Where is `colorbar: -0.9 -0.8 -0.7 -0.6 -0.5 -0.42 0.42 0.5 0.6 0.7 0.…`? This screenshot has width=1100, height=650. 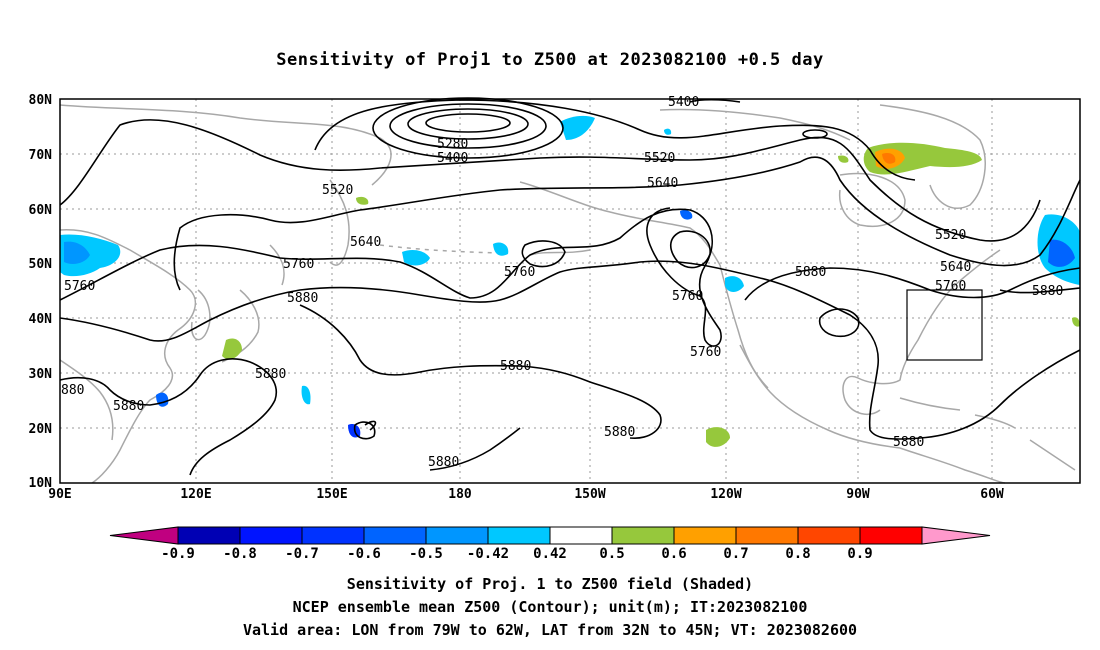 colorbar: -0.9 -0.8 -0.7 -0.6 -0.5 -0.42 0.42 0.5 0.6 0.7 0.… is located at coordinates (550, 544).